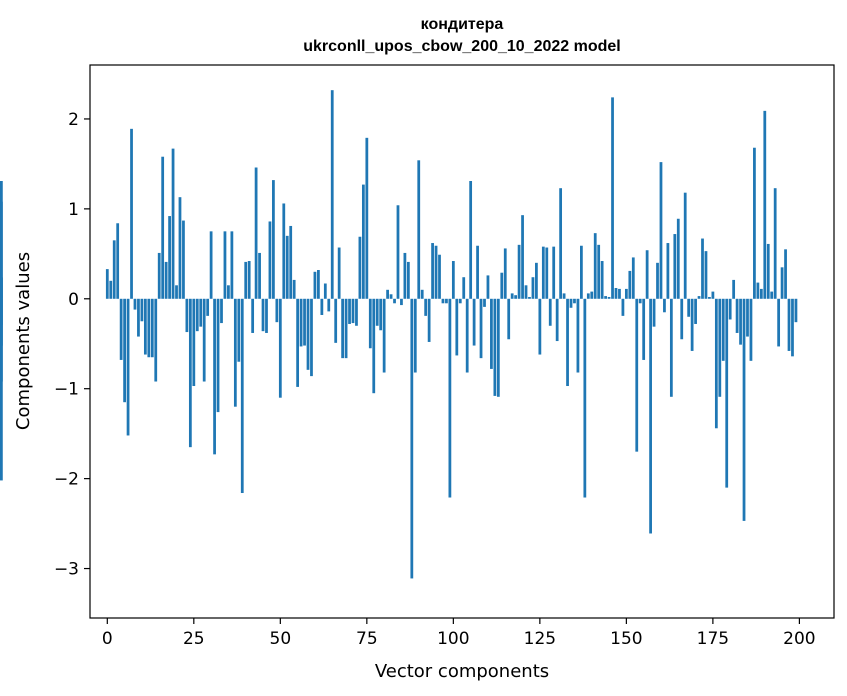 This screenshot has width=847, height=696. What do you see at coordinates (462, 671) in the screenshot?
I see `x-axis-label: Vector components` at bounding box center [462, 671].